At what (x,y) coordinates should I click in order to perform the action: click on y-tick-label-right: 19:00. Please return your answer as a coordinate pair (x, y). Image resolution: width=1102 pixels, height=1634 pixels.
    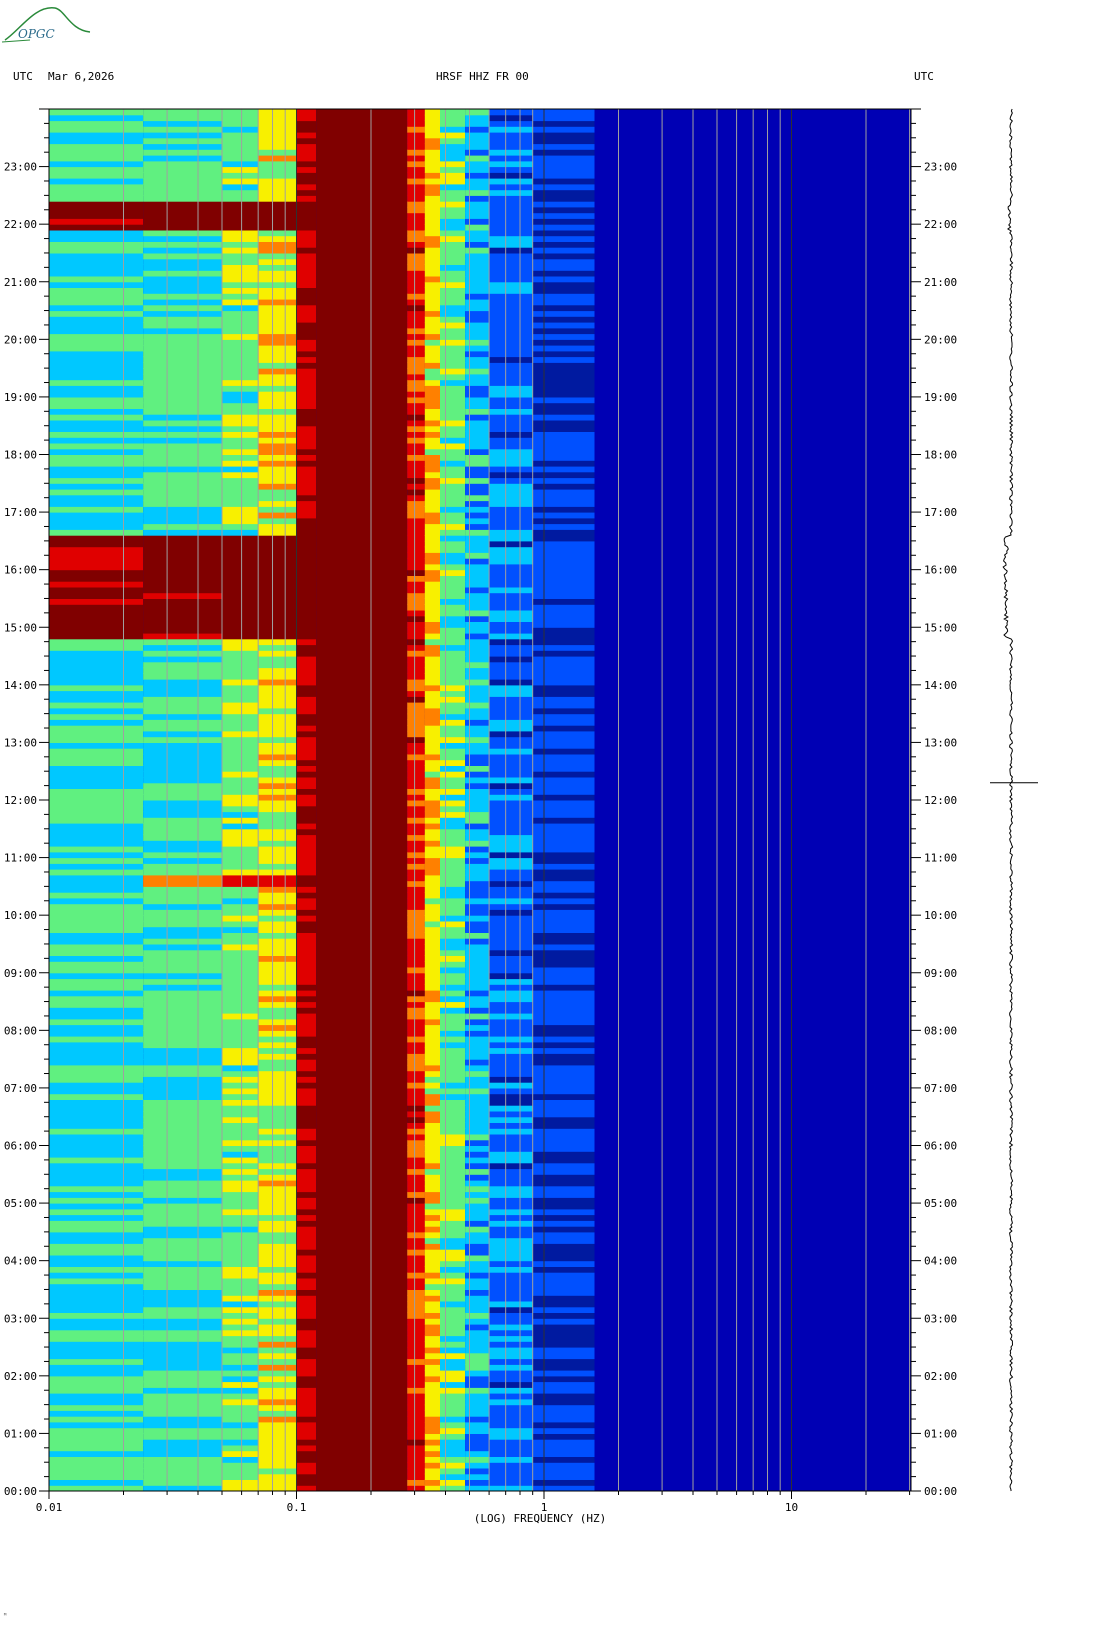
    Looking at the image, I should click on (940, 397).